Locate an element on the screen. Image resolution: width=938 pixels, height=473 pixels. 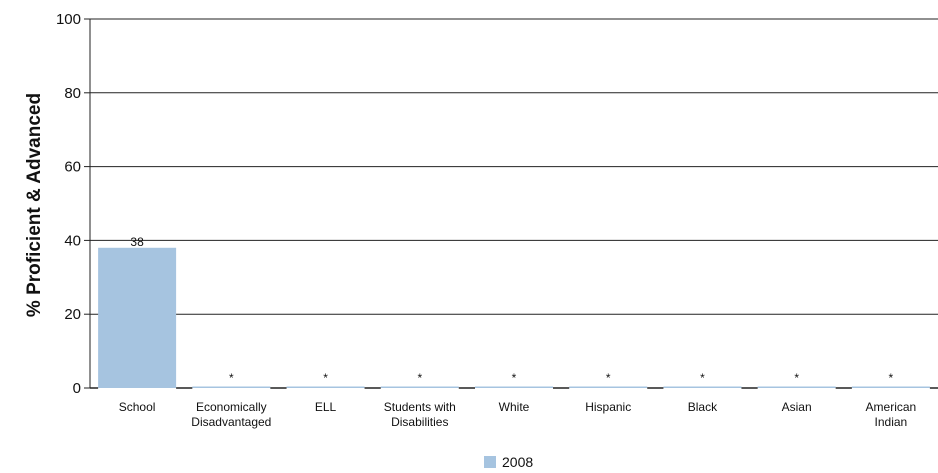
x-category-label: White is located at coordinates (514, 407).